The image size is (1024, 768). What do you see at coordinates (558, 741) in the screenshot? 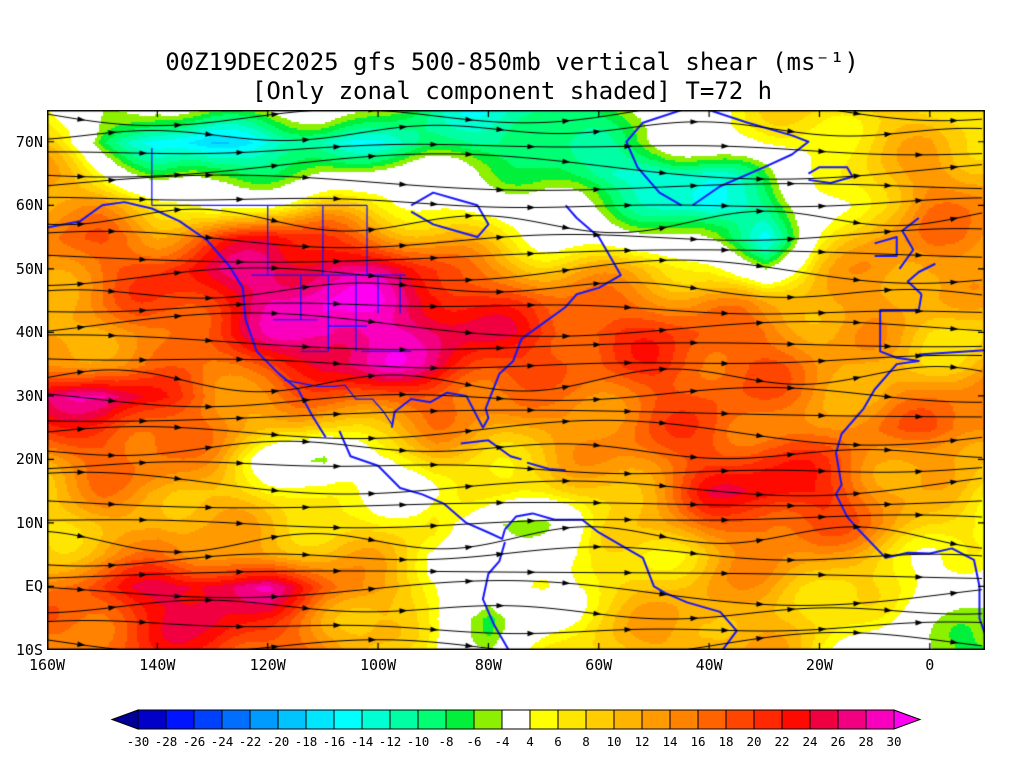
I see `colorbar-tick-label: 6` at bounding box center [558, 741].